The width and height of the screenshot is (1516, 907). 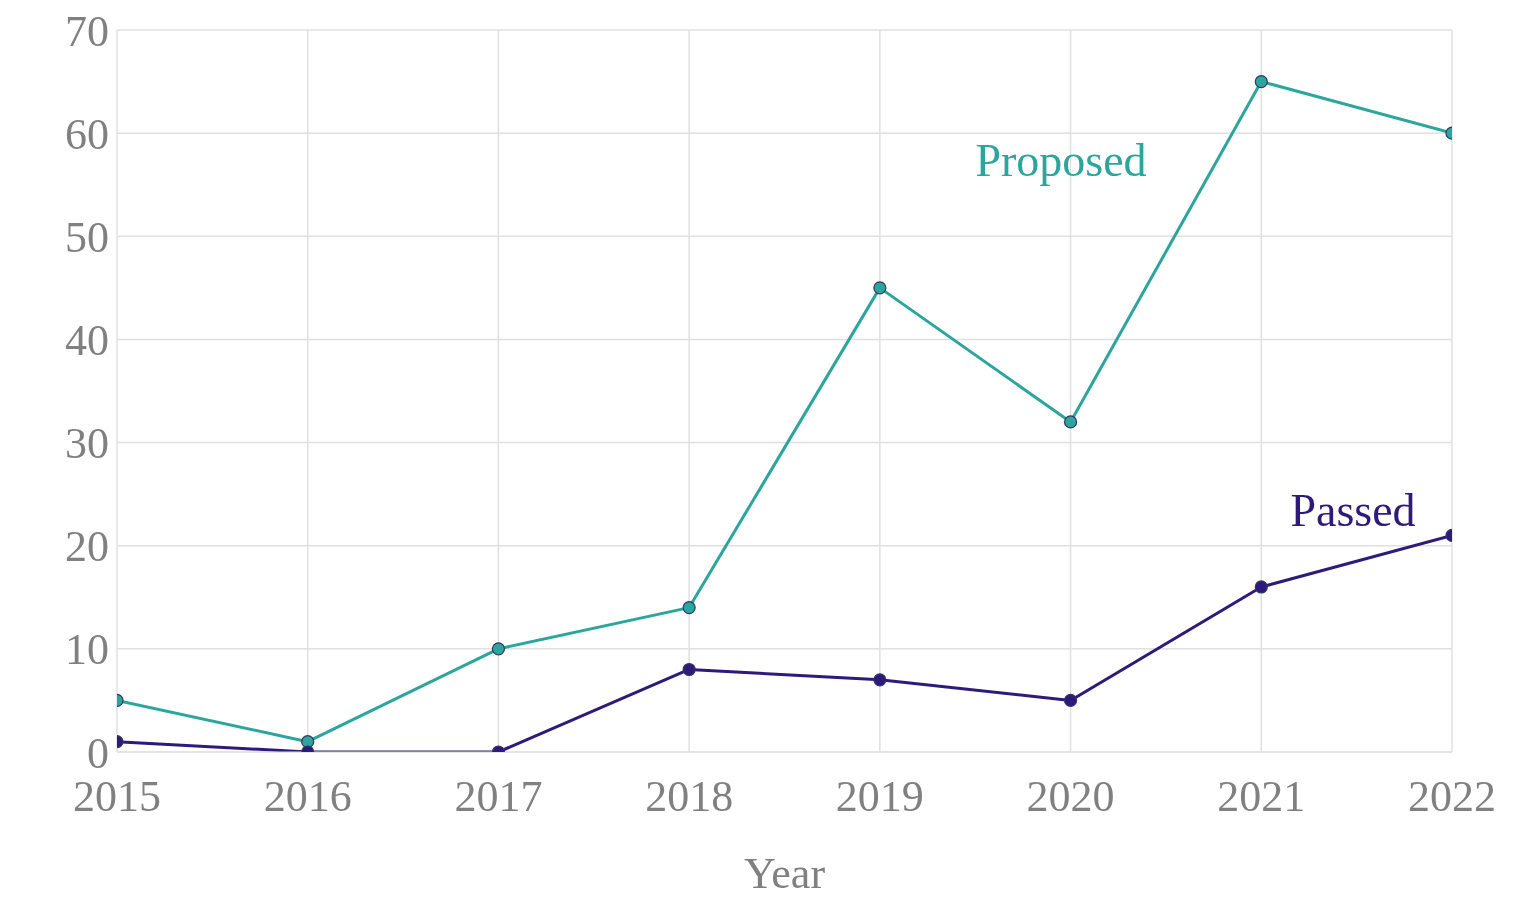 What do you see at coordinates (1070, 797) in the screenshot?
I see `x-tick-label: 2020` at bounding box center [1070, 797].